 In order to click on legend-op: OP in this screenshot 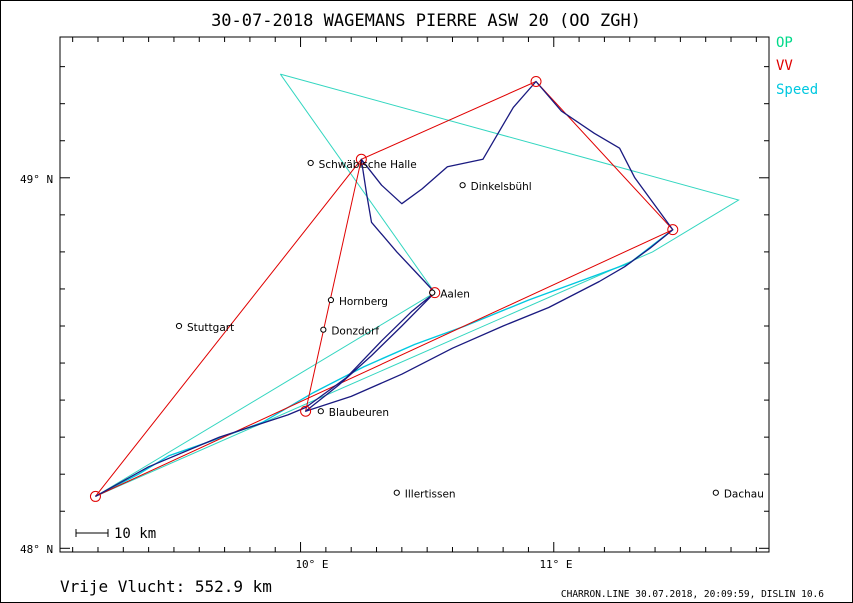, I will do `click(784, 43)`.